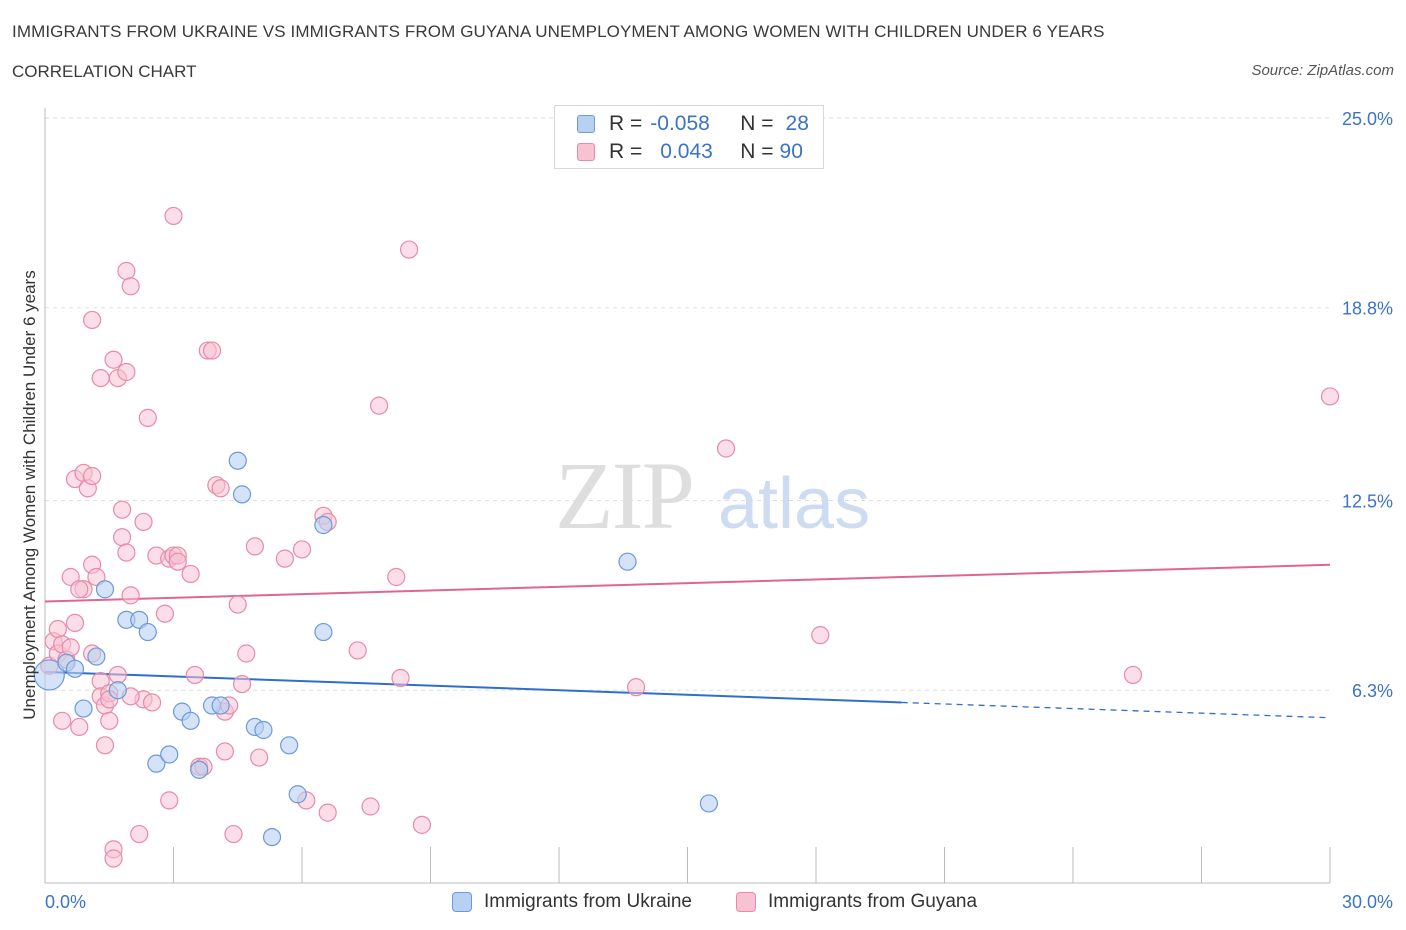 Image resolution: width=1406 pixels, height=930 pixels. What do you see at coordinates (680, 123) in the screenshot?
I see `legend-r-value-ukraine: -0.058` at bounding box center [680, 123].